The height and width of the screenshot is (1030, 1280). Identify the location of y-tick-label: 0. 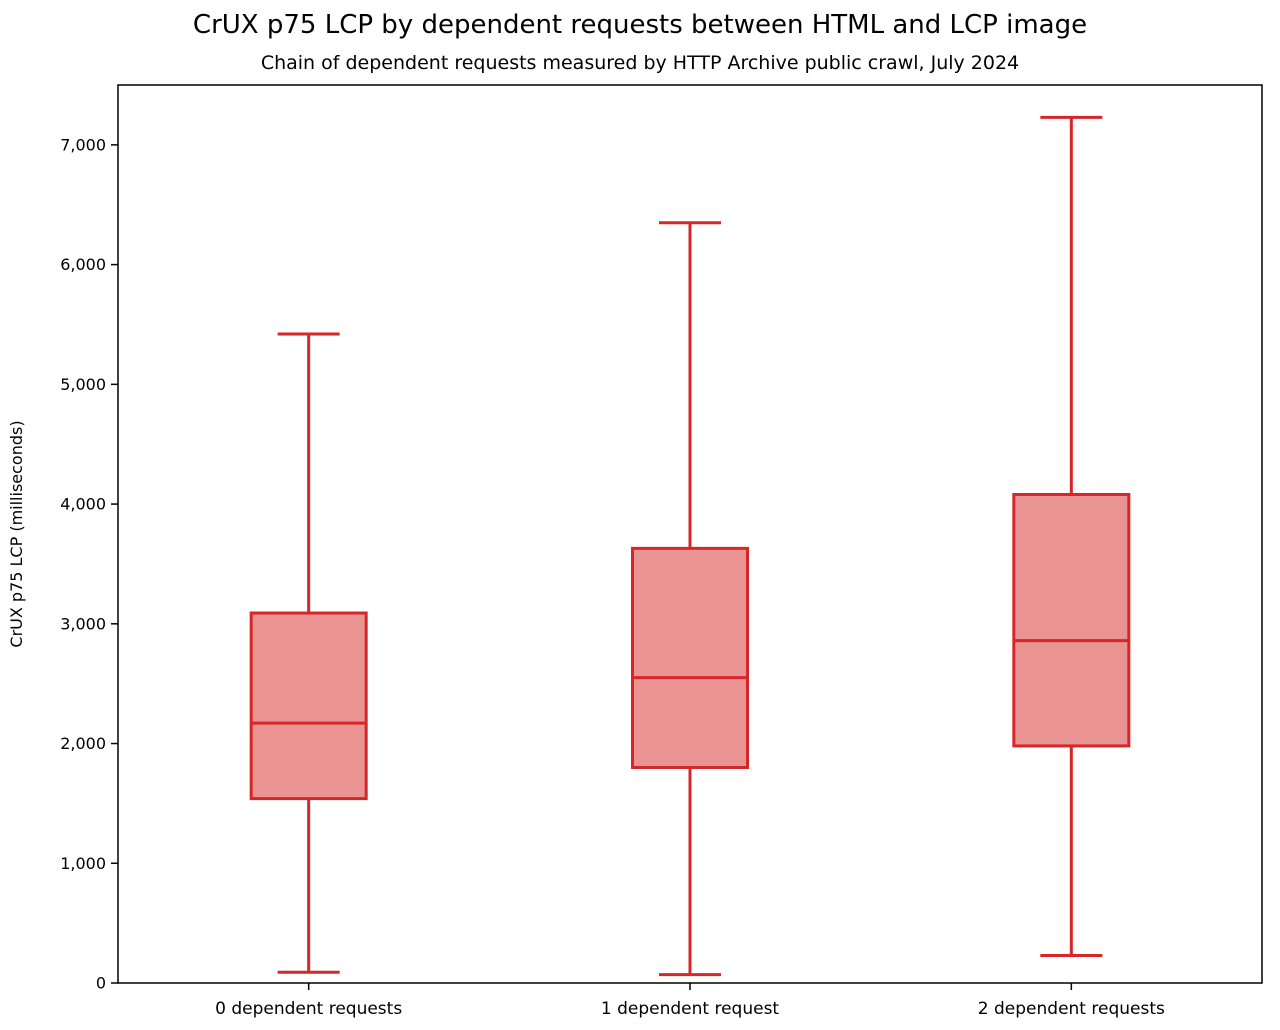
(101, 983).